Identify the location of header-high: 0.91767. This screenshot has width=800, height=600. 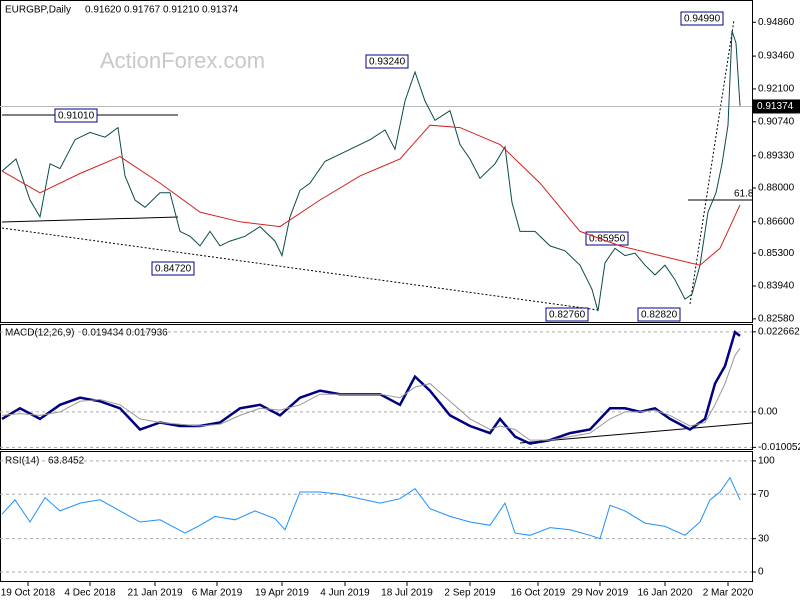
(142, 10).